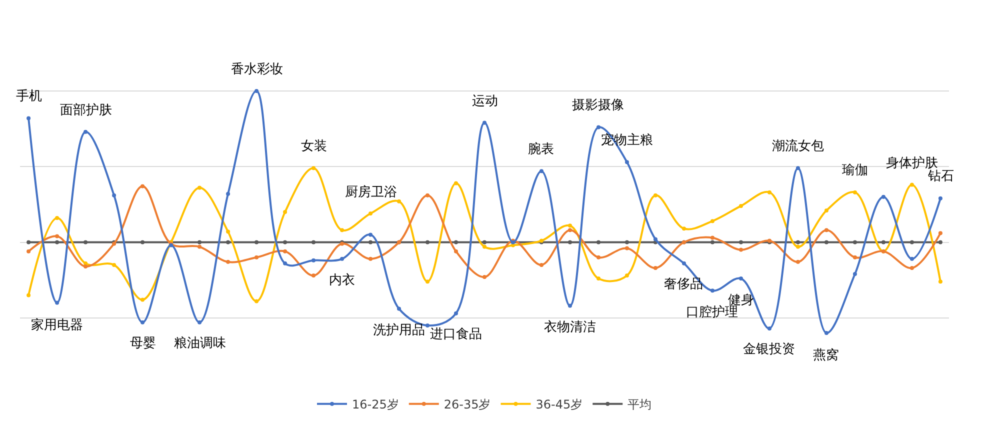 The height and width of the screenshot is (435, 999). What do you see at coordinates (200, 343) in the screenshot?
I see `x-tick-label: 粮油调味` at bounding box center [200, 343].